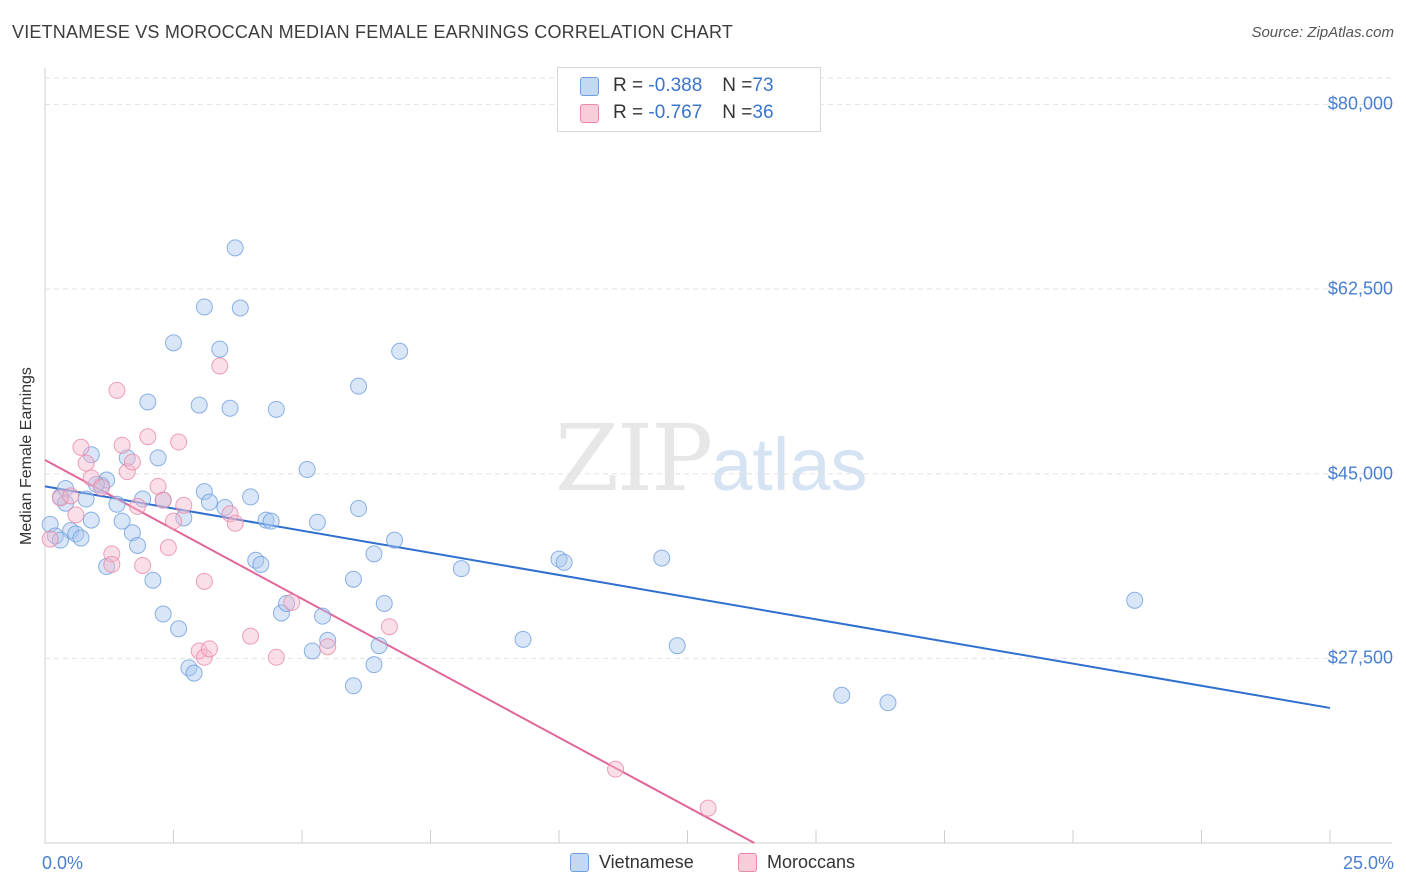 This screenshot has height=892, width=1406. What do you see at coordinates (1360, 473) in the screenshot?
I see `y-tick-label: $45,000` at bounding box center [1360, 473].